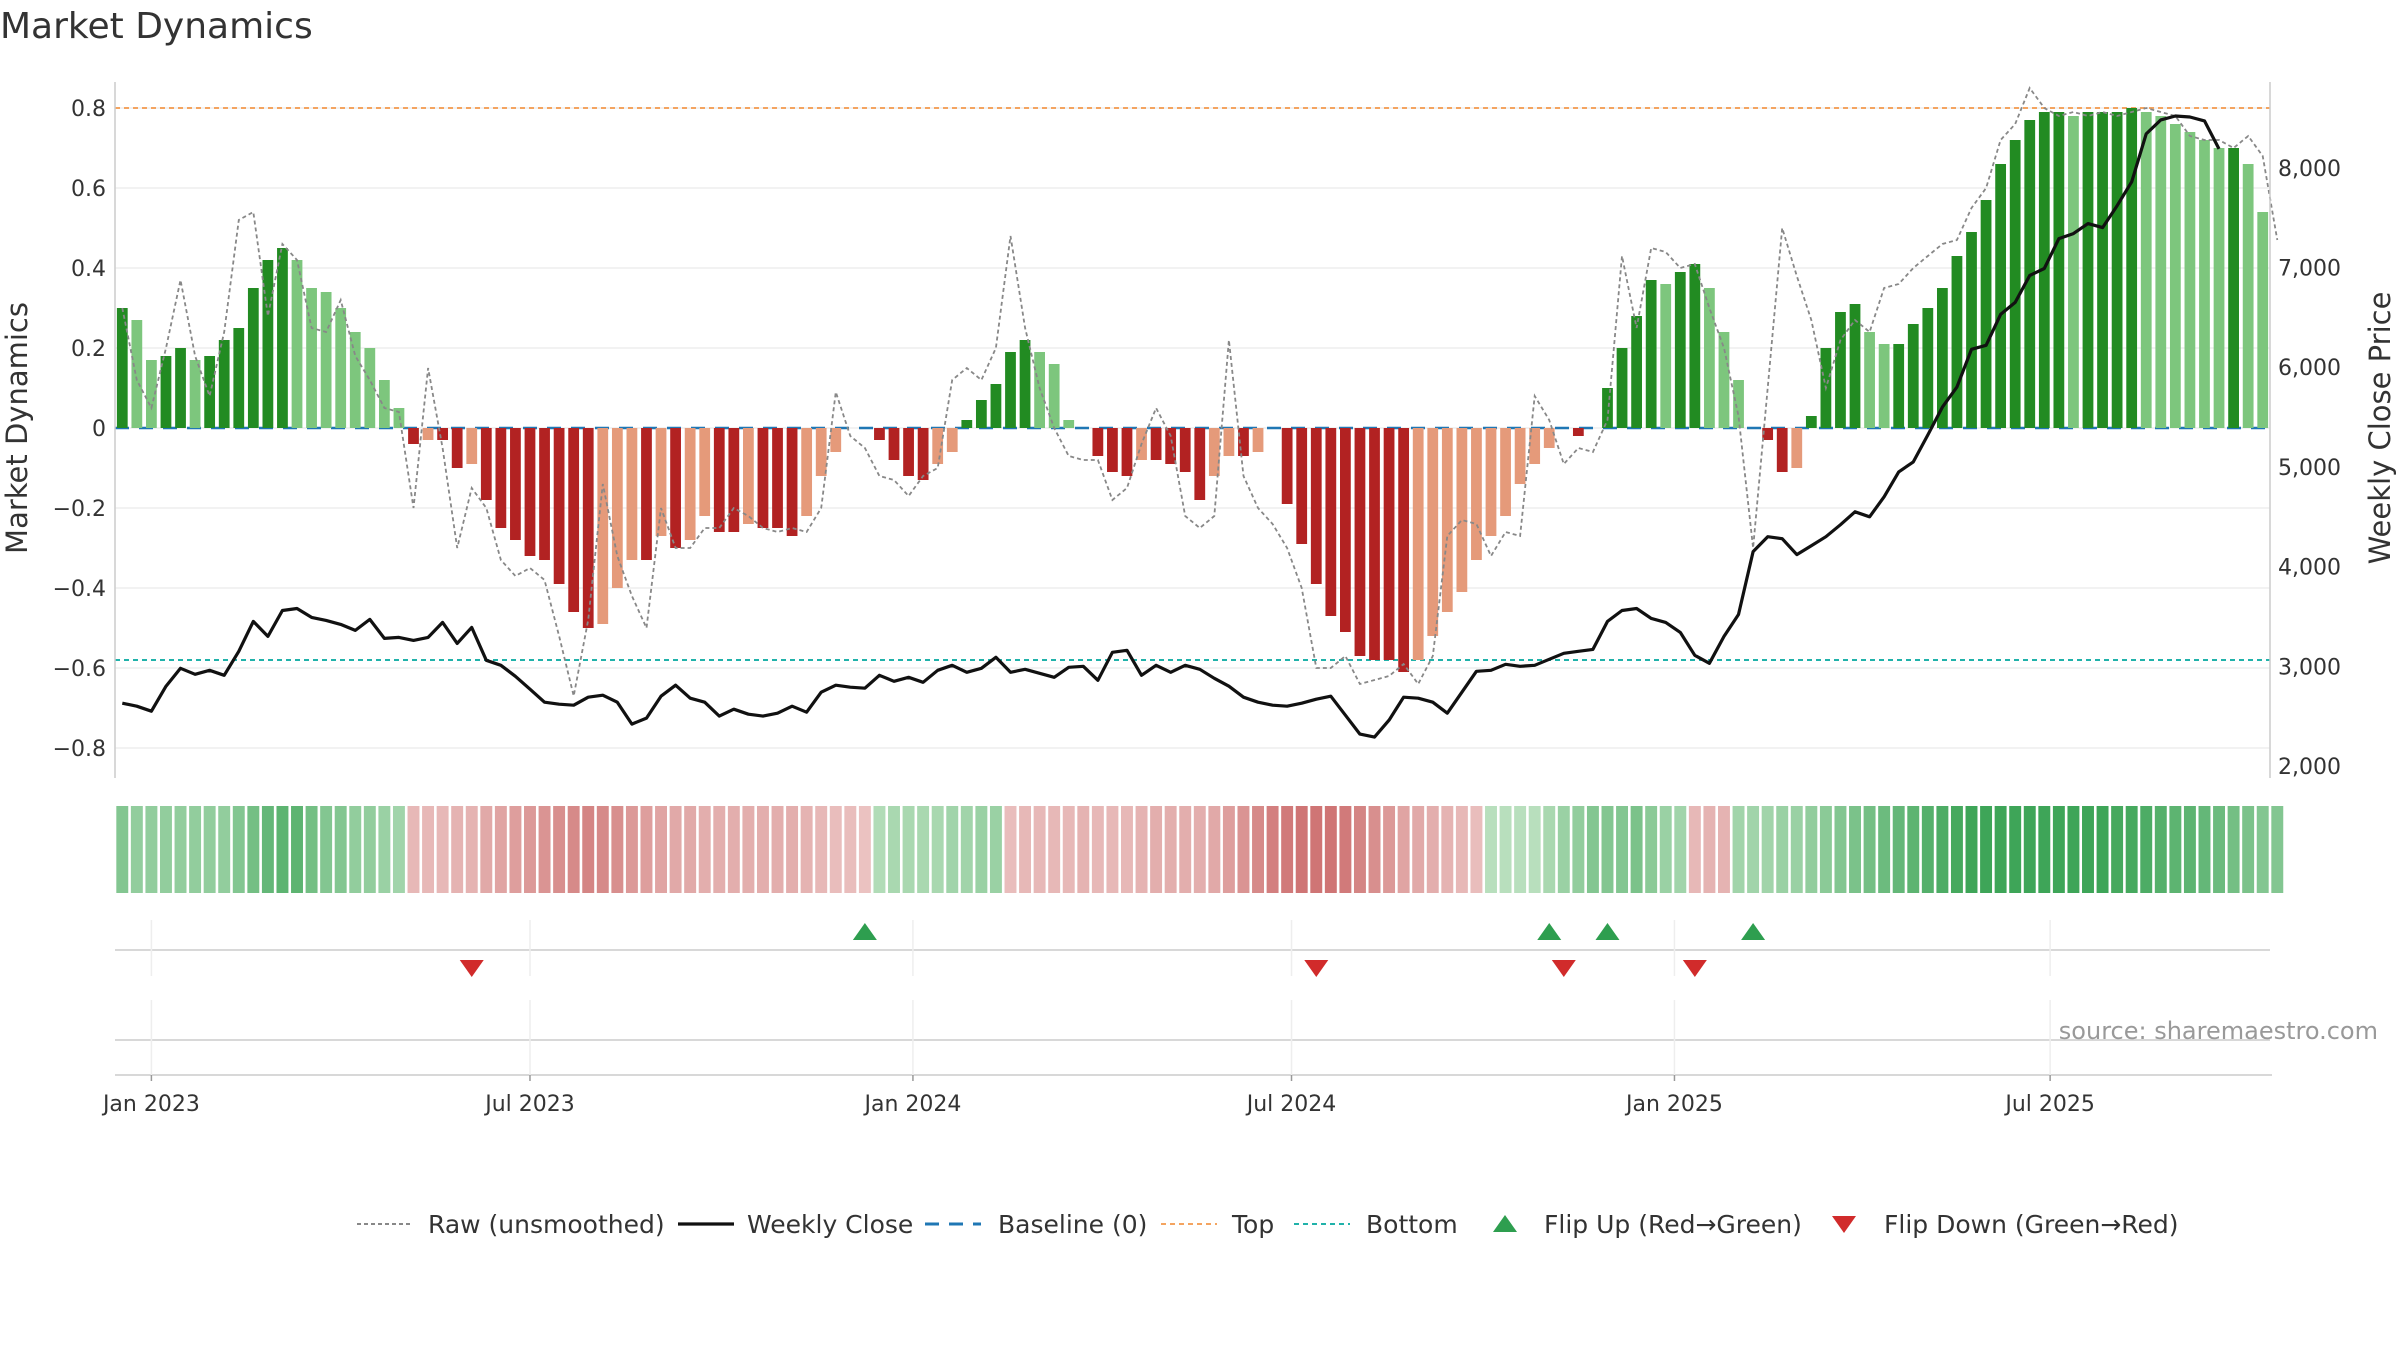  Describe the element at coordinates (2309, 368) in the screenshot. I see `right-tick-label: 6,000` at that location.